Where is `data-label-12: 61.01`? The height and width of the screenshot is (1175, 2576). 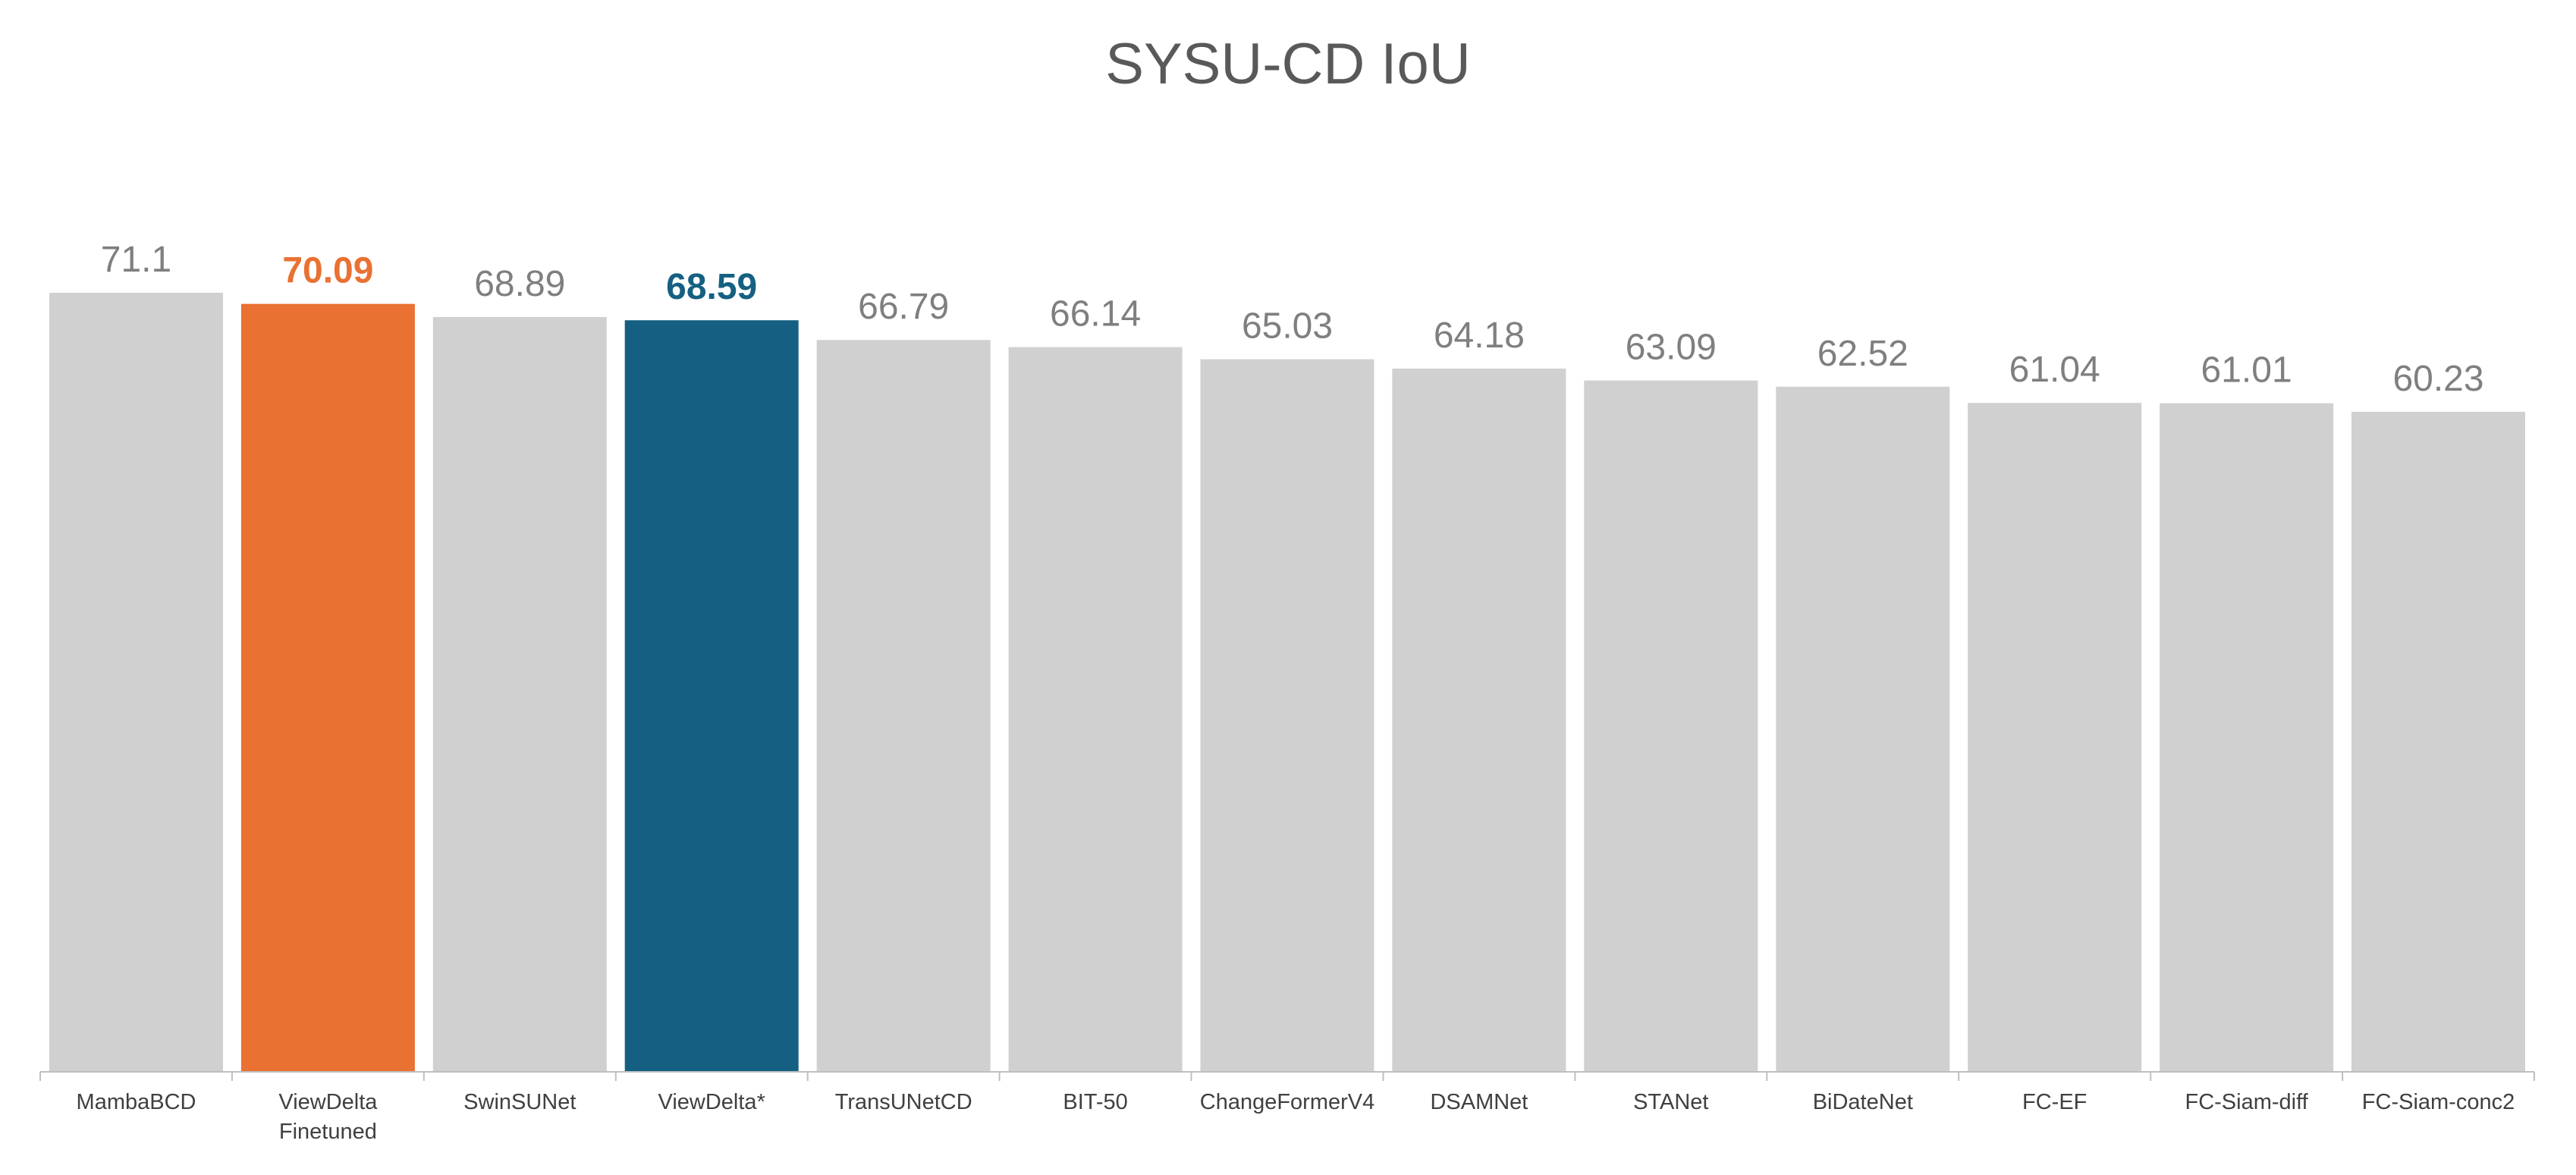
data-label-12: 61.01 is located at coordinates (2246, 370).